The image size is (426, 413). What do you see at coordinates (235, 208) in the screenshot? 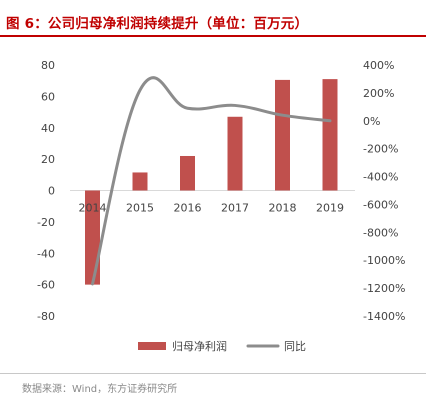
I see `x-tick-label: 2017` at bounding box center [235, 208].